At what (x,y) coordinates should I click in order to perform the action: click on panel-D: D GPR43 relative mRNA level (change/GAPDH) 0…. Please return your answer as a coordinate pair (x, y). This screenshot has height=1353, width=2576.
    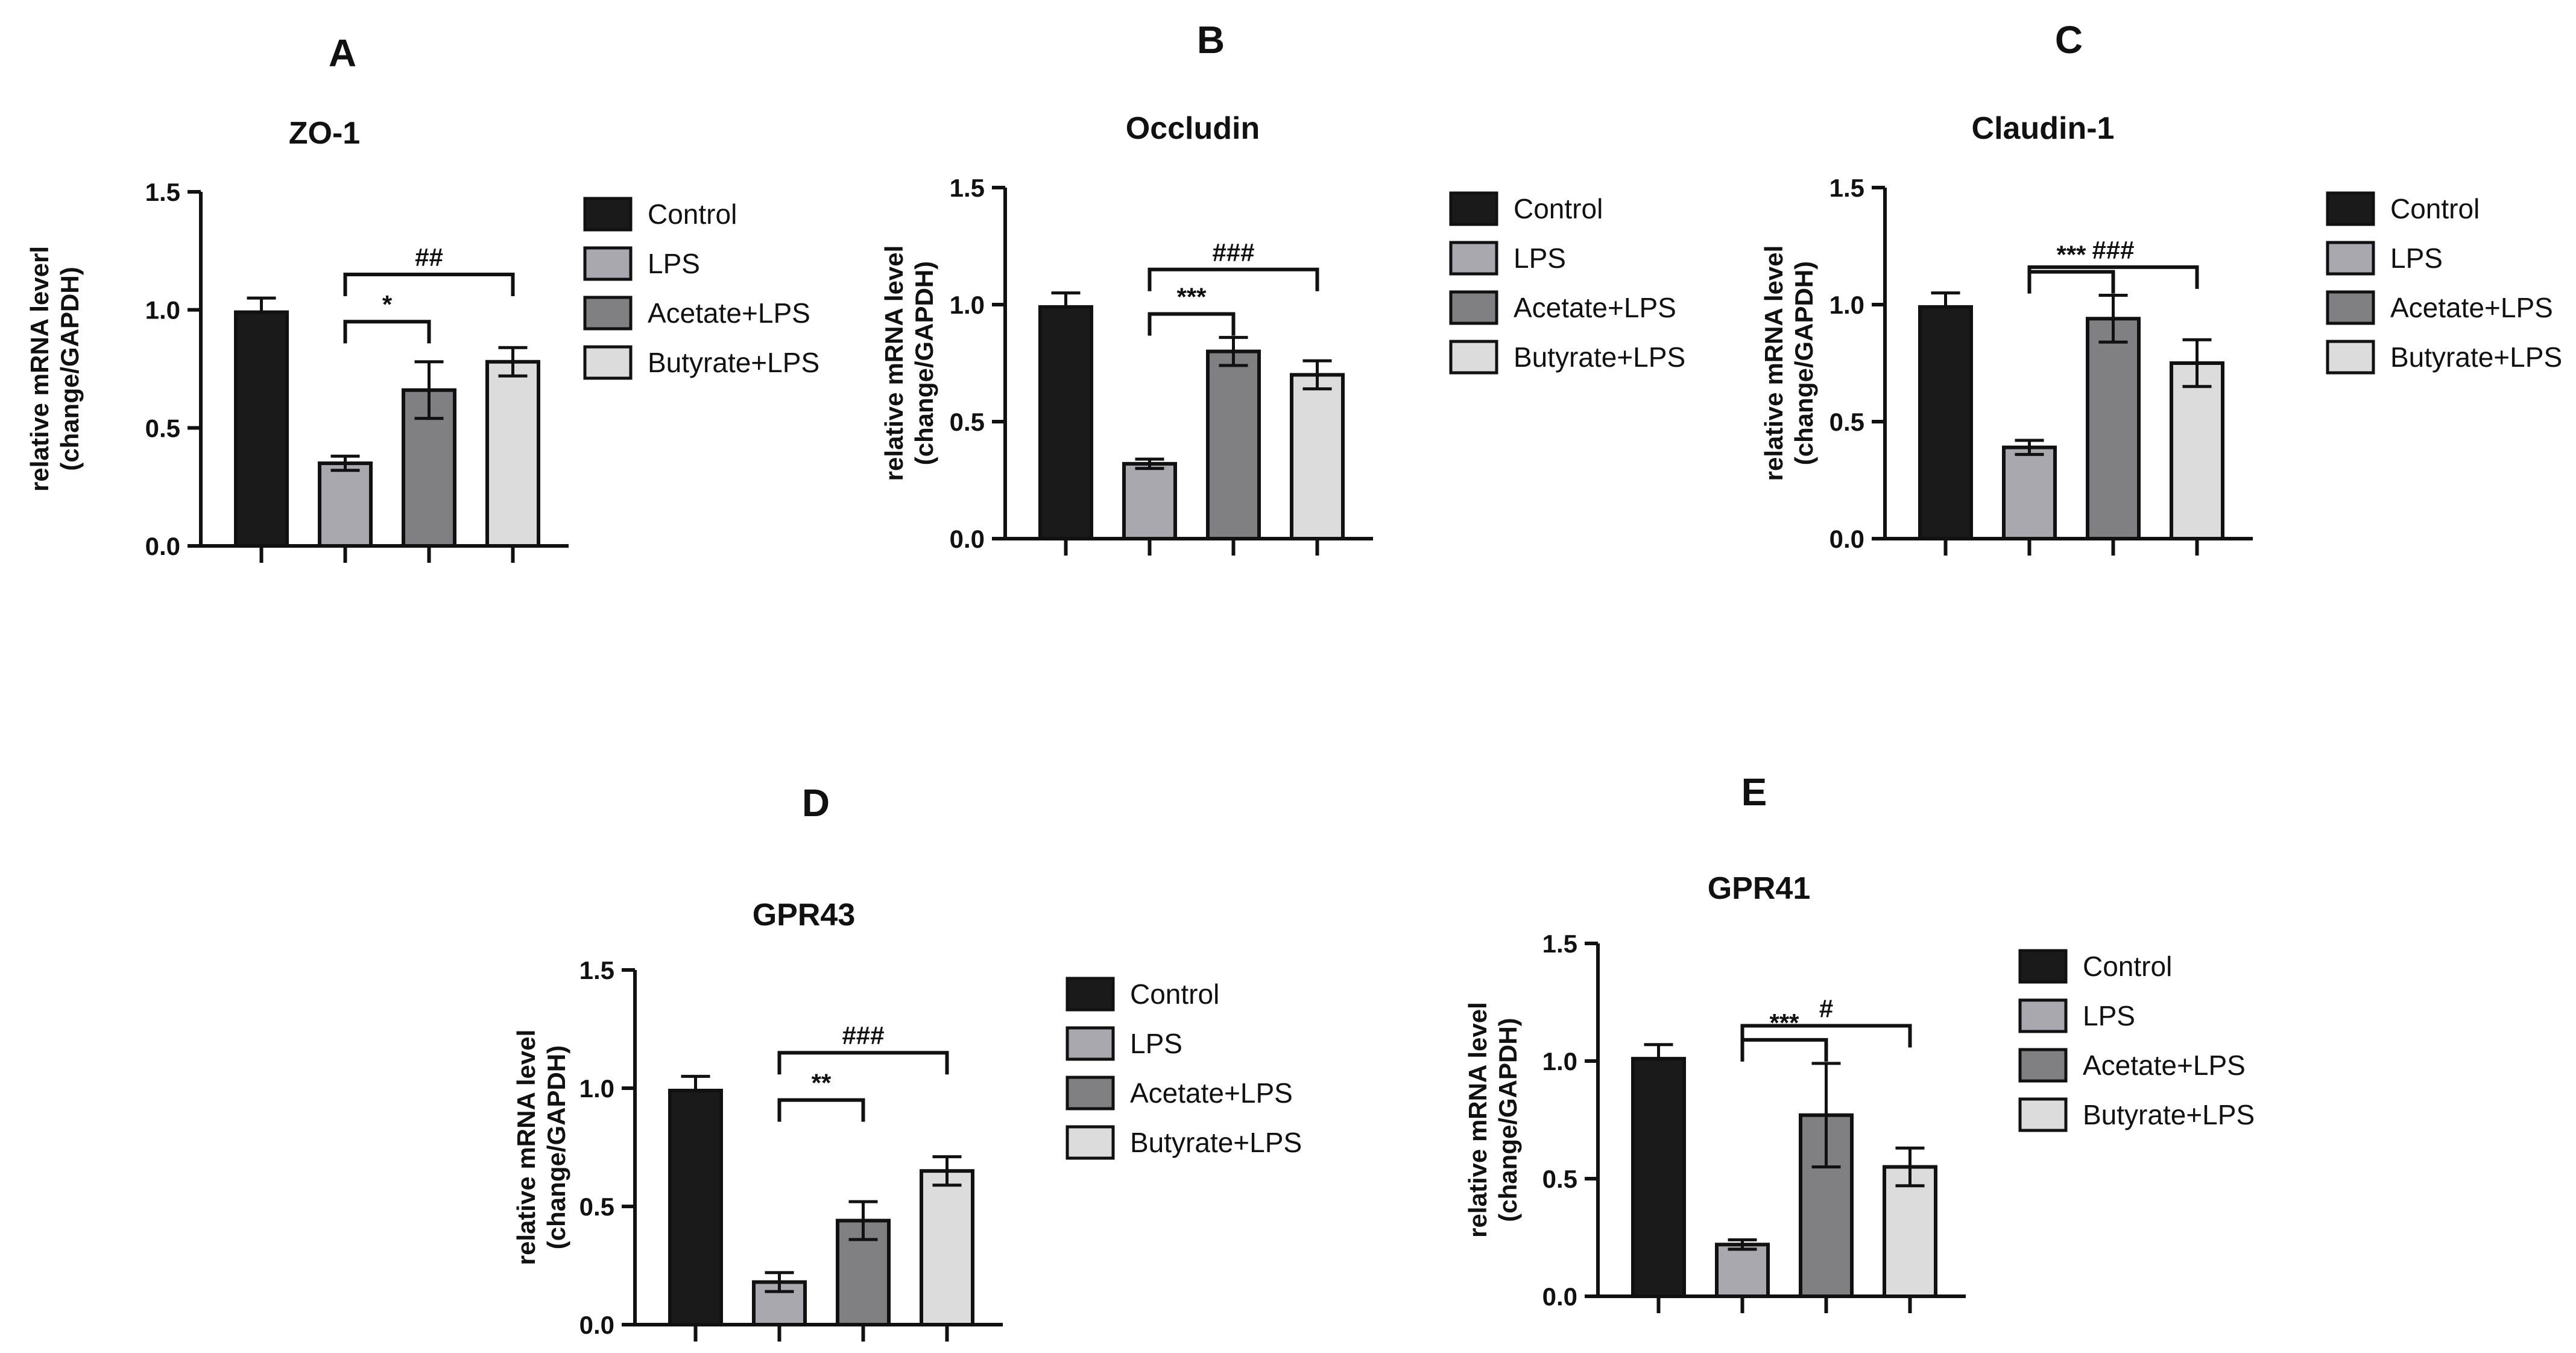
    Looking at the image, I should click on (907, 1061).